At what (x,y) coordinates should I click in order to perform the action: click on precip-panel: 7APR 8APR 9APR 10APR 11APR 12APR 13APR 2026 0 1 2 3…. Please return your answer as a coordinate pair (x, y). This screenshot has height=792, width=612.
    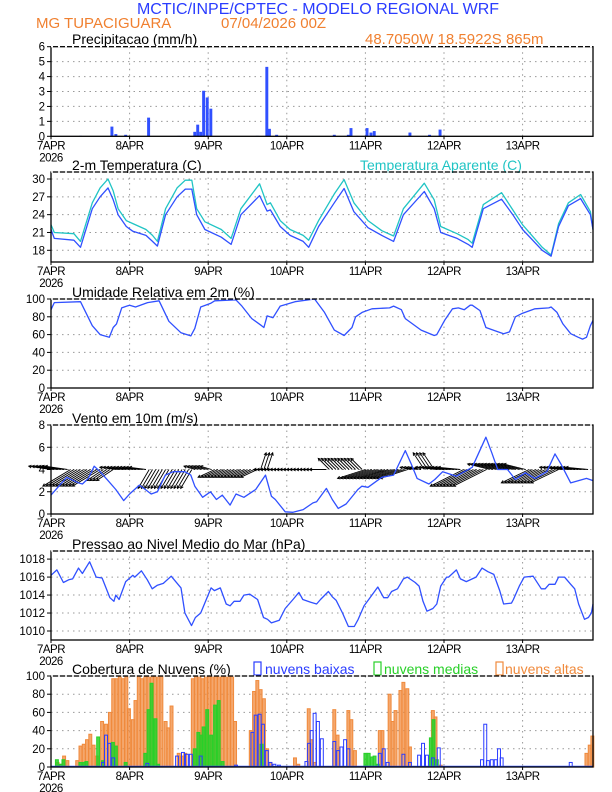
    Looking at the image, I should click on (315, 103).